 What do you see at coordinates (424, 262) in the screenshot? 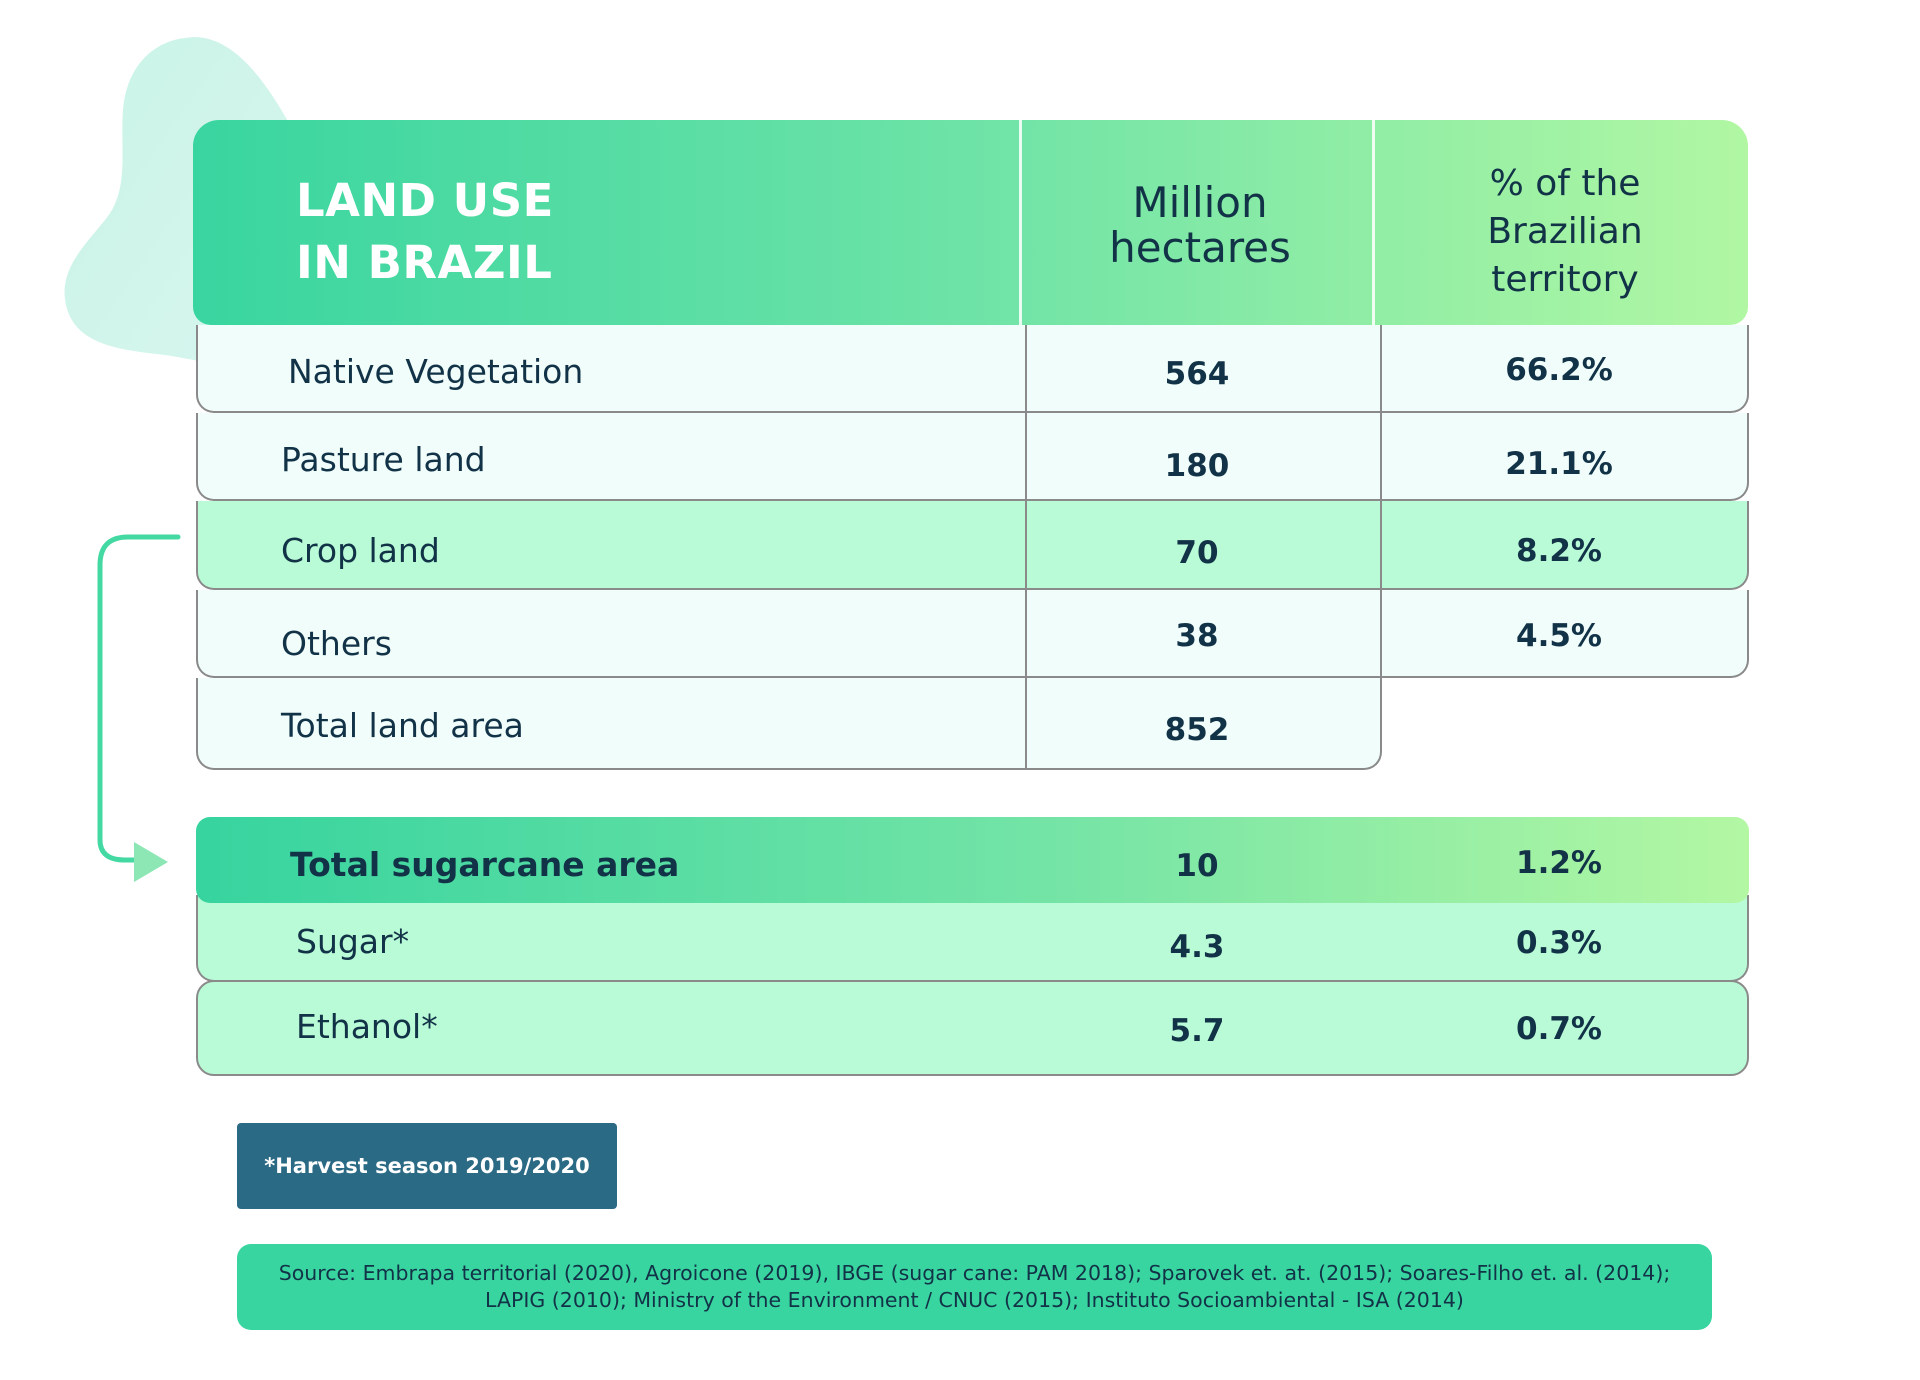
I see `title-line: IN BRAZIL` at bounding box center [424, 262].